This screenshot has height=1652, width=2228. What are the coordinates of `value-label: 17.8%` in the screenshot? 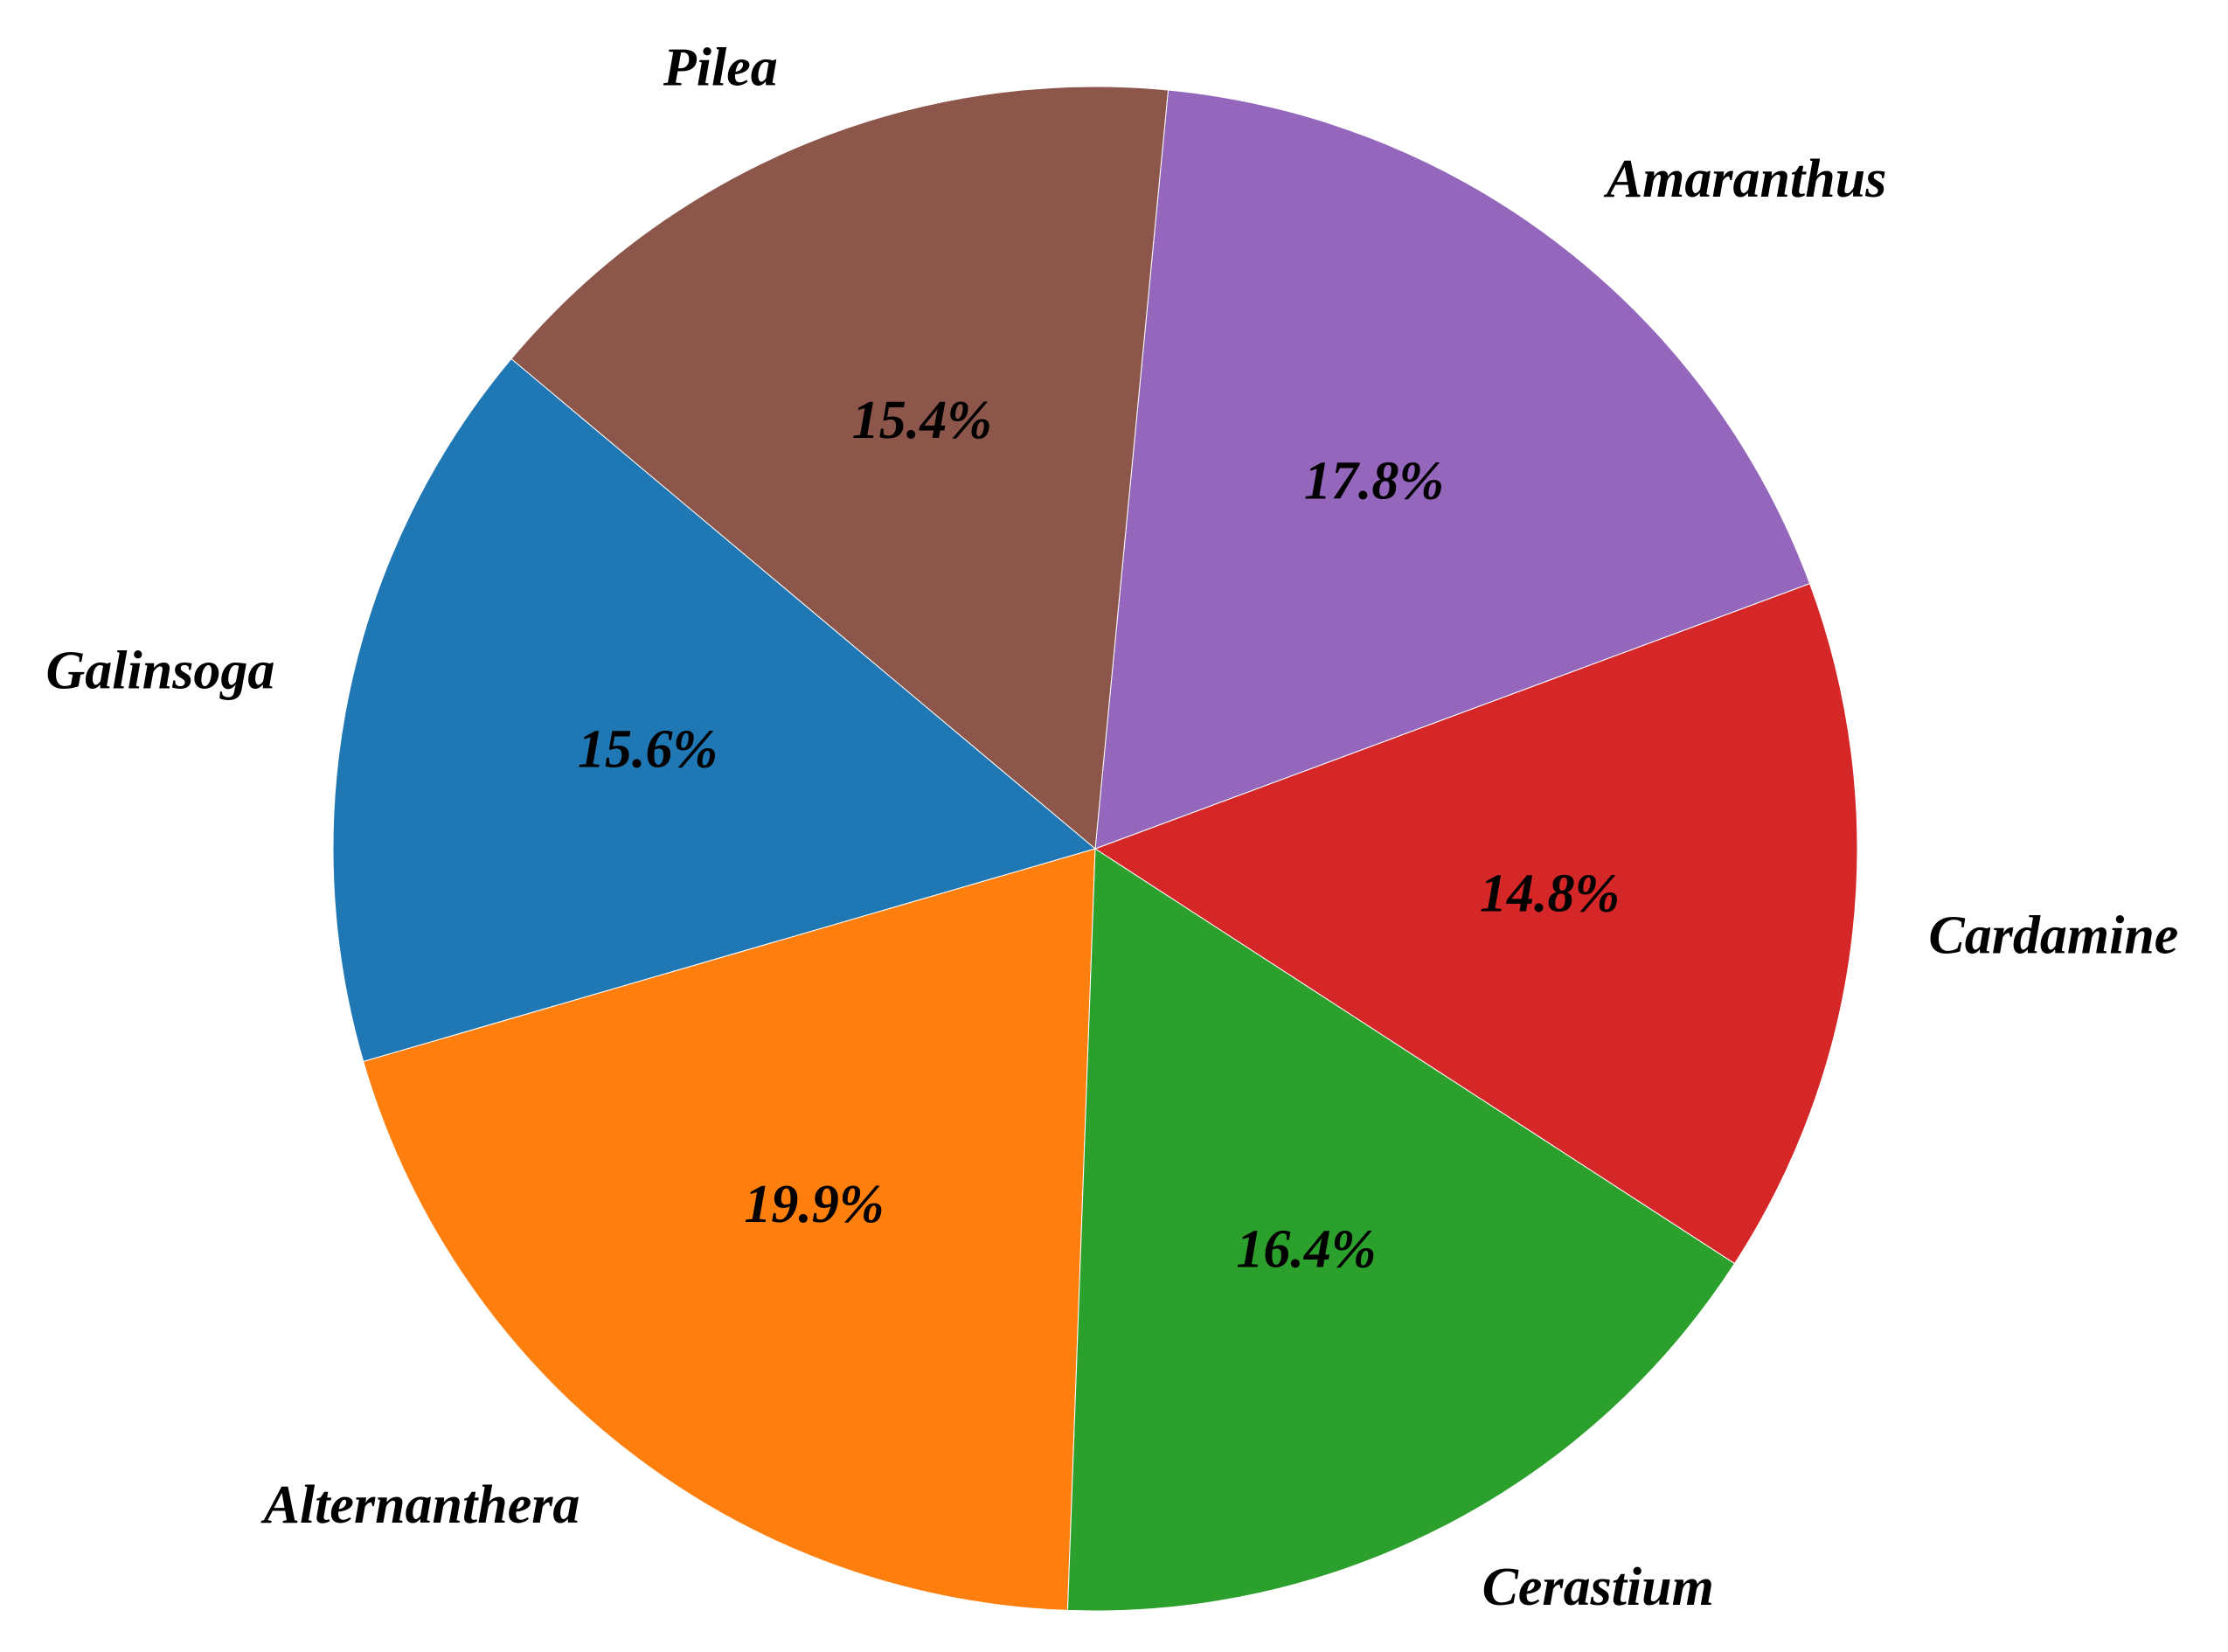 It's located at (1374, 481).